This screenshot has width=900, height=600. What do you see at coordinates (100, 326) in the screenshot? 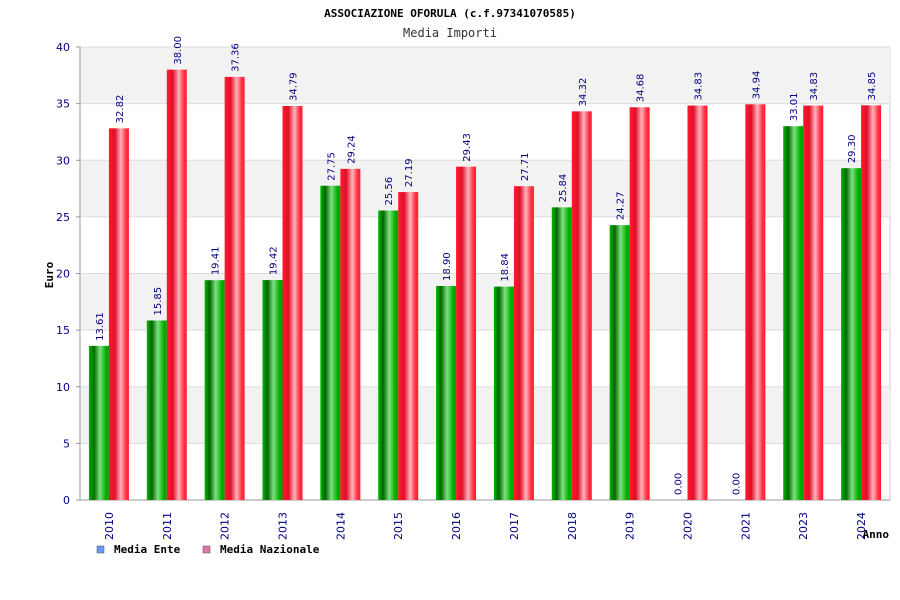
I see `value-label: 13.61` at bounding box center [100, 326].